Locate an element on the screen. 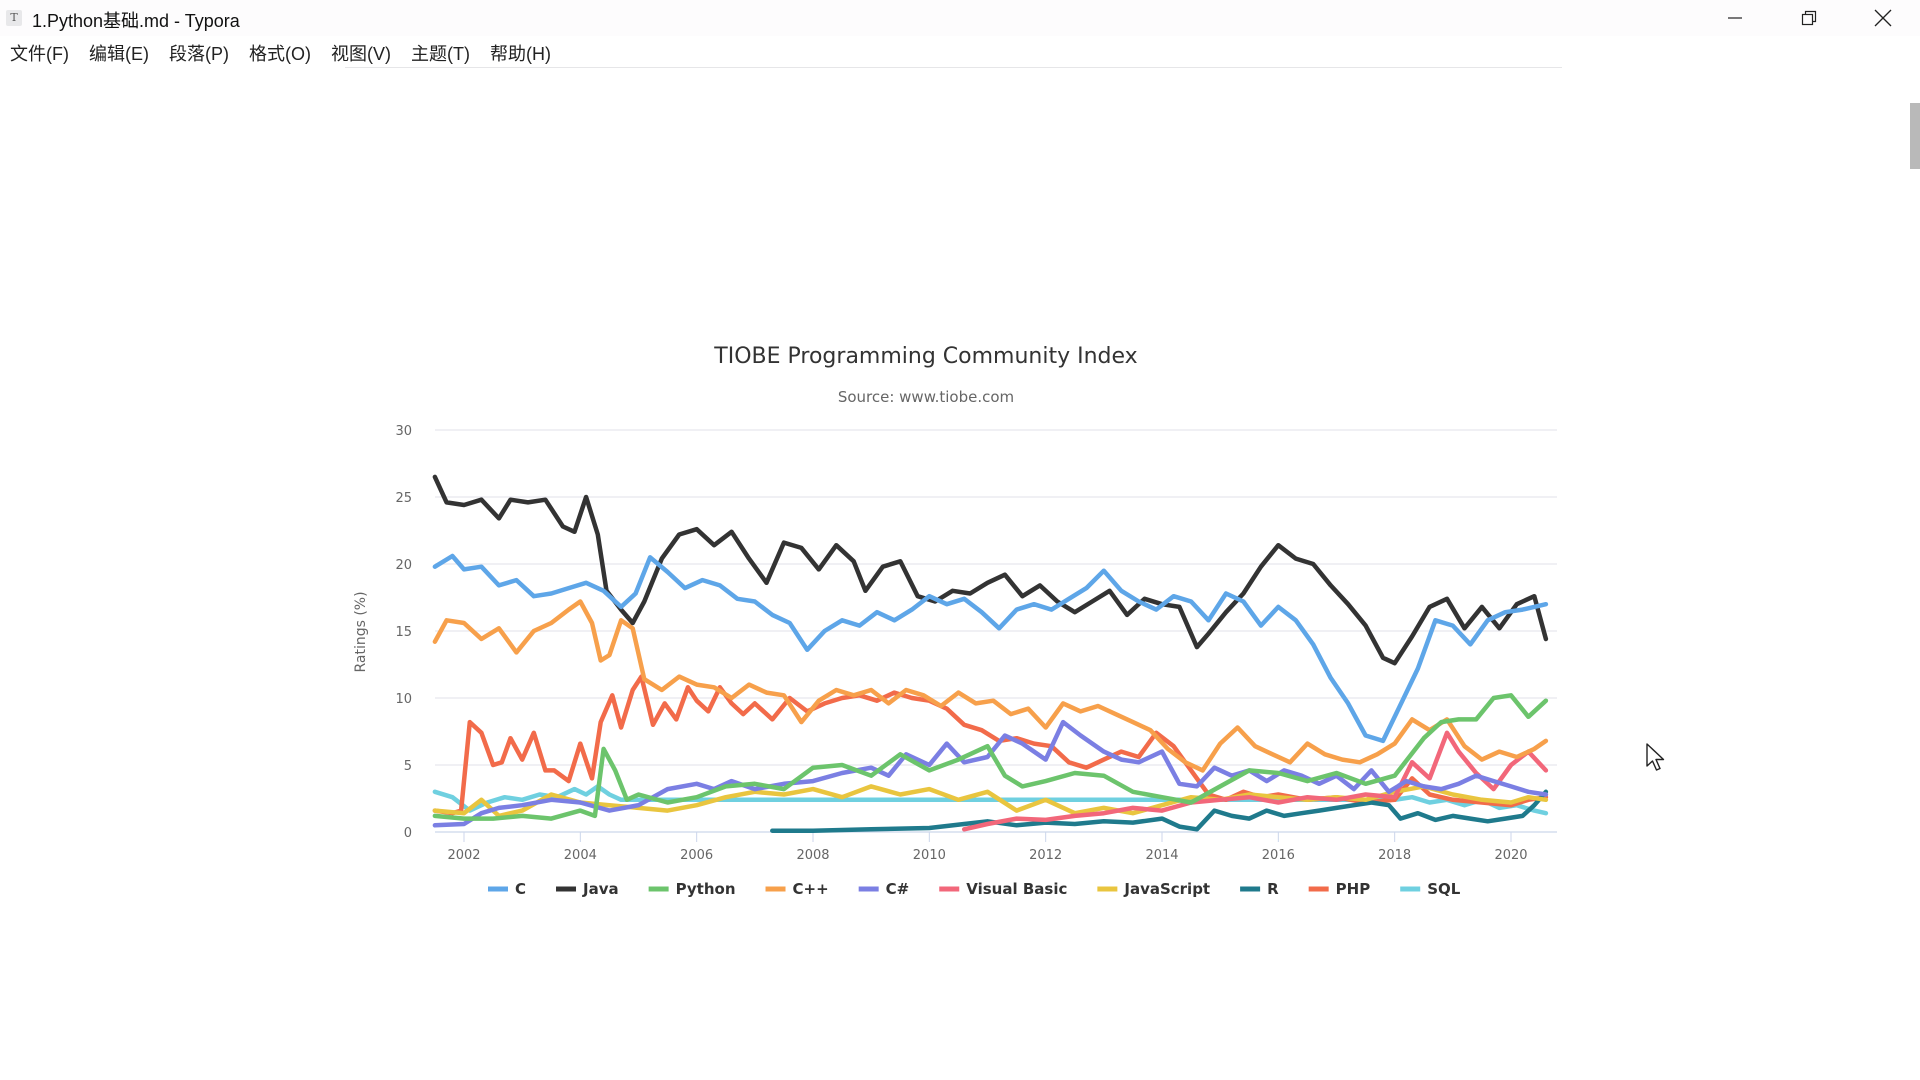  mouse-cursor-icon is located at coordinates (1655, 757).